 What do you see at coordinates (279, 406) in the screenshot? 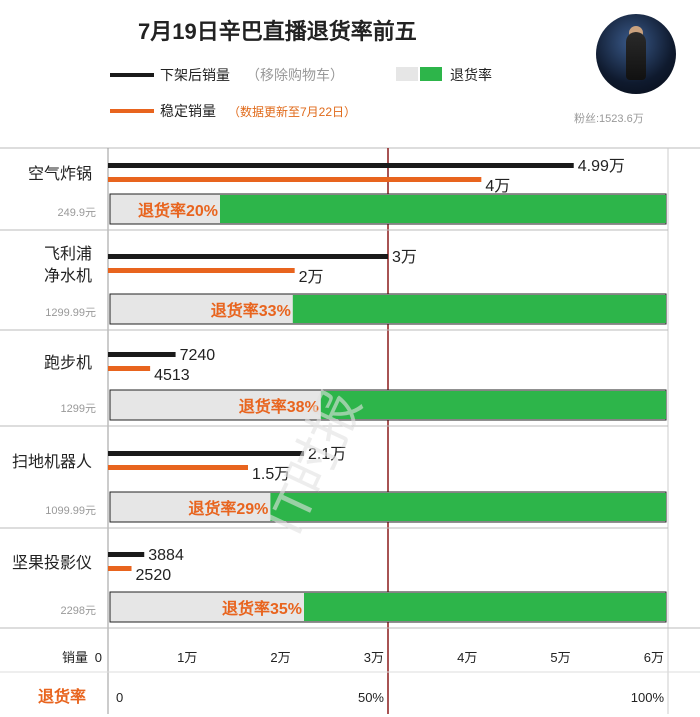
I see `return-rate-label: 退货率38%` at bounding box center [279, 406].